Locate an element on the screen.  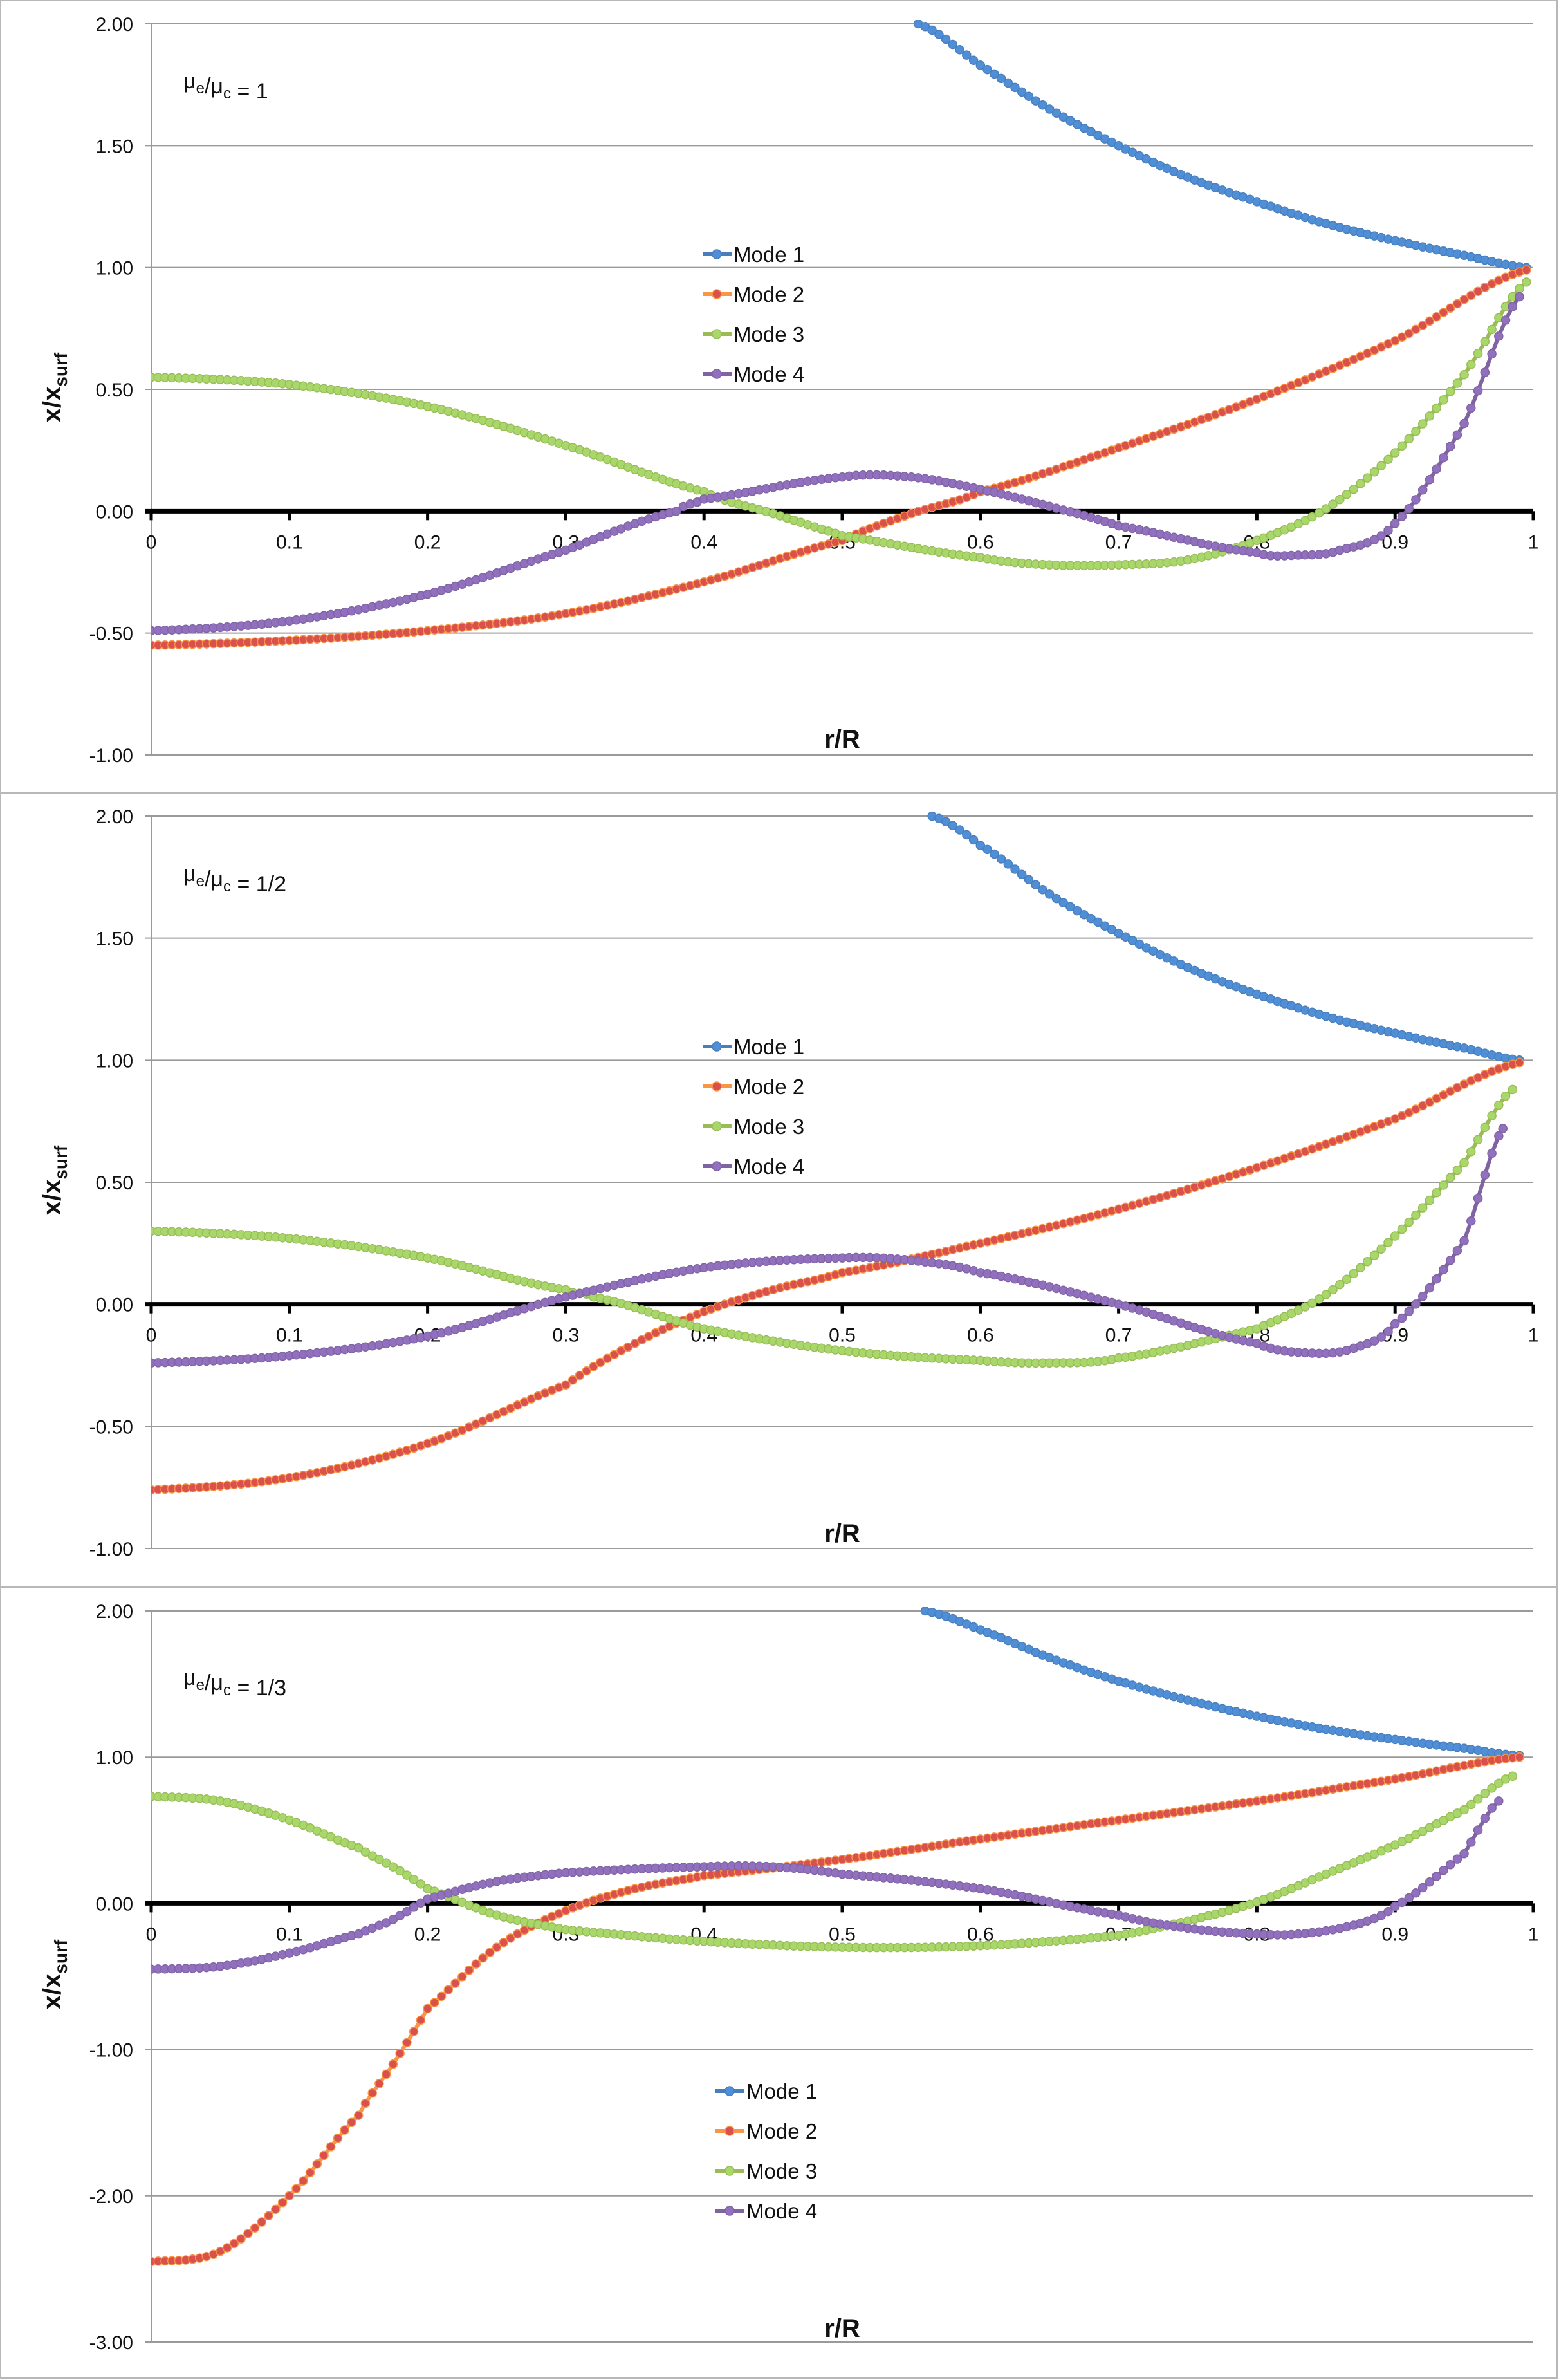
series-line is located at coordinates (840, 424).